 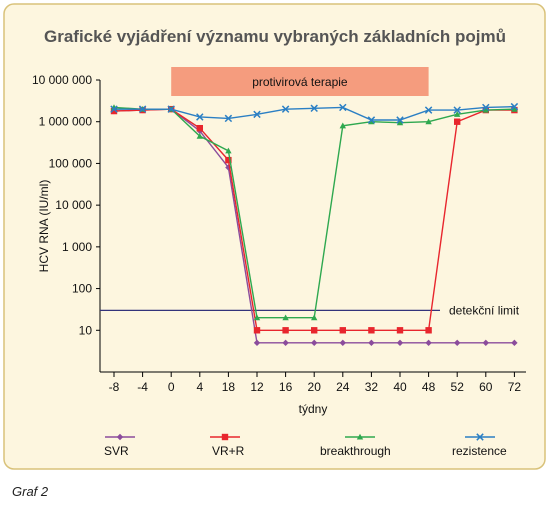 What do you see at coordinates (44, 226) in the screenshot?
I see `y-axis-label: HCV RNA (IU/ml)` at bounding box center [44, 226].